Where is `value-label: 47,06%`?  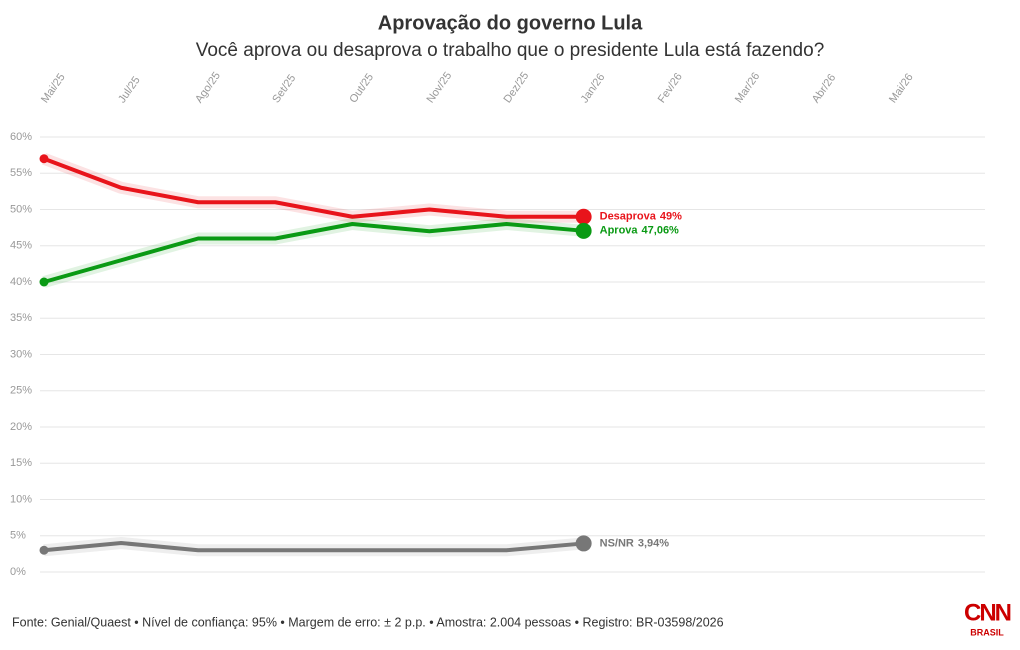 value-label: 47,06% is located at coordinates (661, 231).